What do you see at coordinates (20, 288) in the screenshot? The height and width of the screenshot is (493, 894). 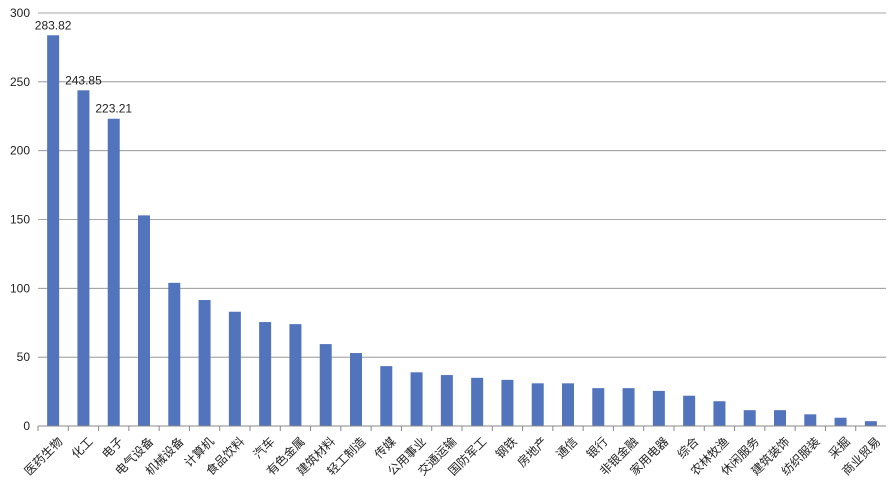 I see `y-tick-label: 100` at bounding box center [20, 288].